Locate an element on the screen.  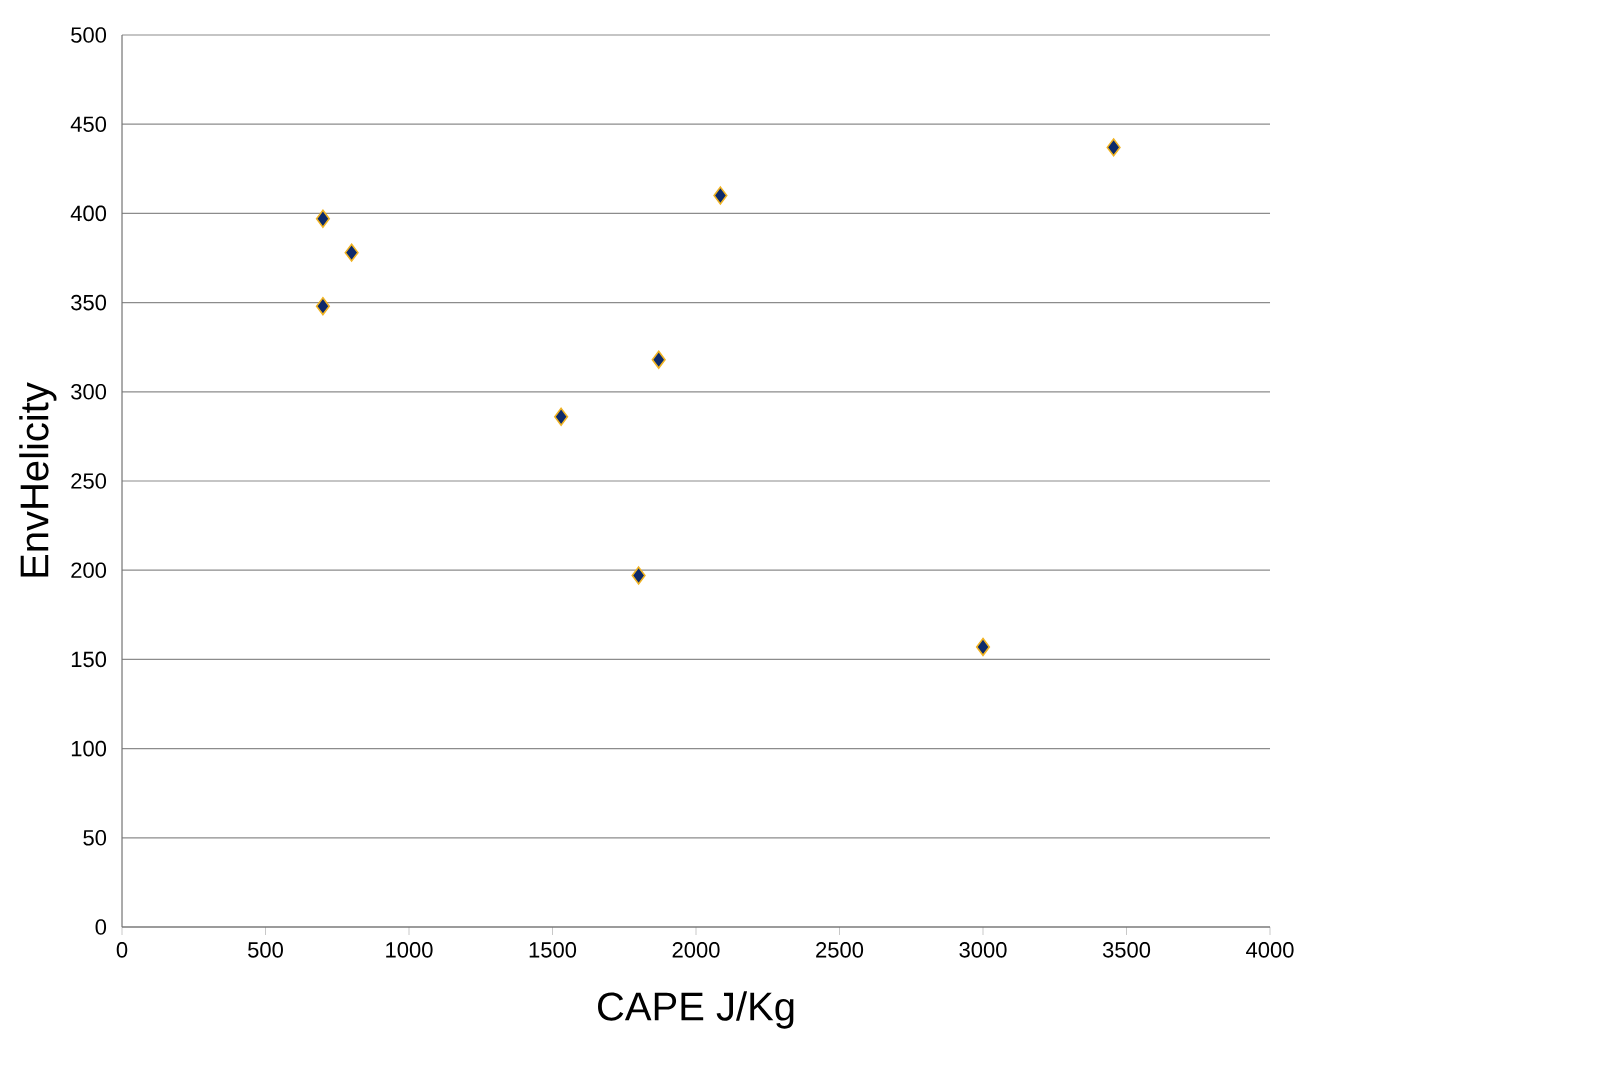
y-tick-label: 0 is located at coordinates (101, 927).